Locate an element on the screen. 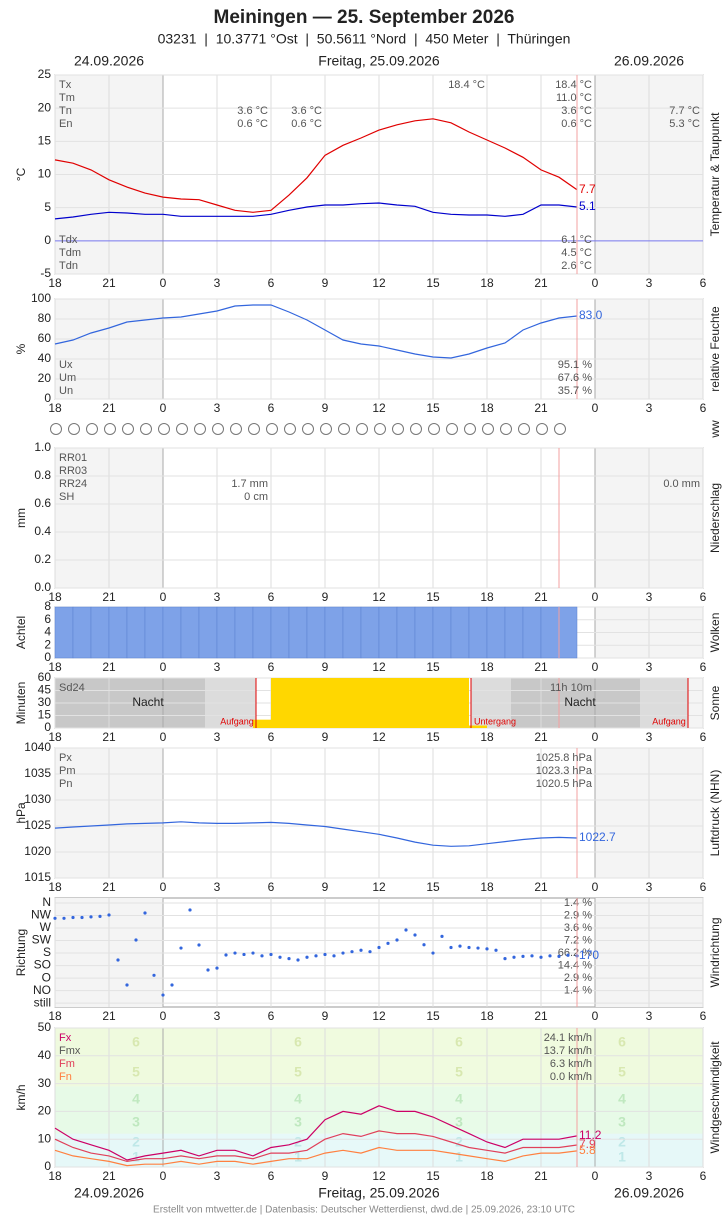  side-label: Luftdruck (NHN) is located at coordinates (715, 813).